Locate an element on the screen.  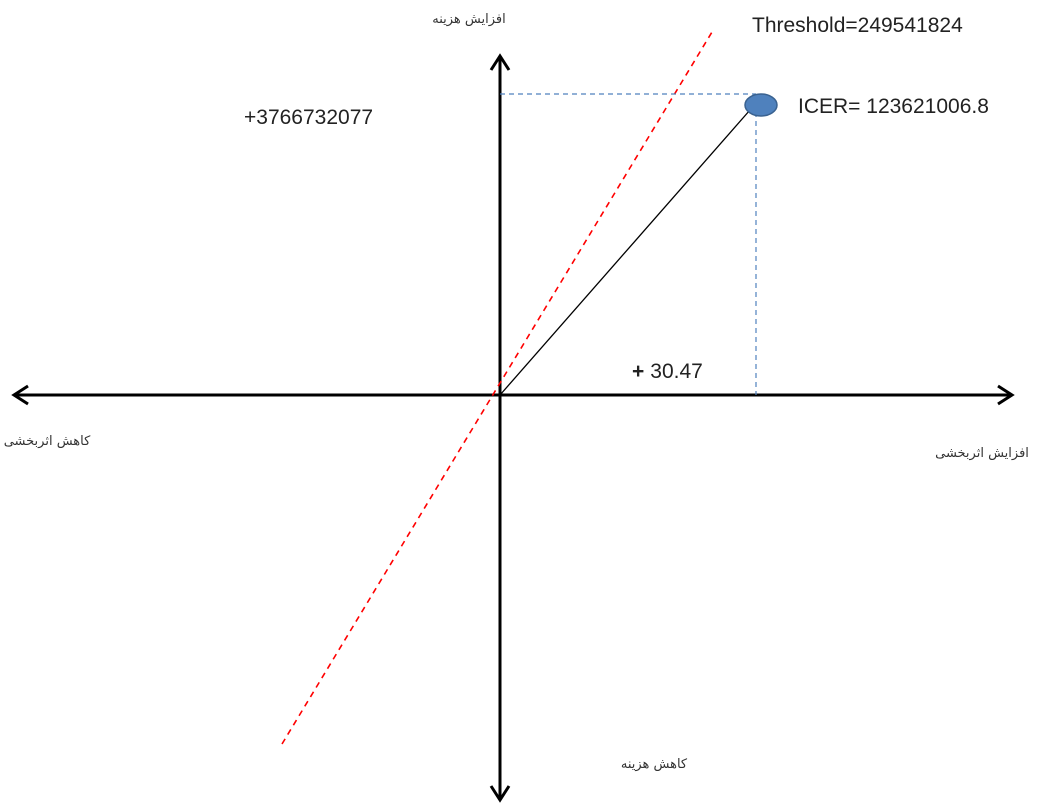
y-negative-axis-label: کاهش هزینه is located at coordinates (654, 764).